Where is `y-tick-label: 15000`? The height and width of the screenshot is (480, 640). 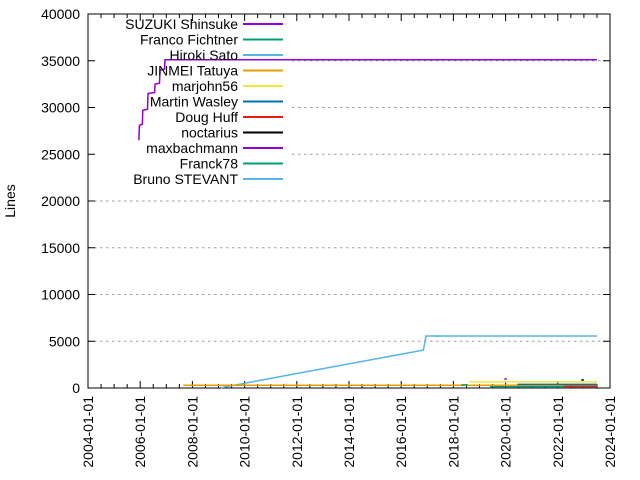
y-tick-label: 15000 is located at coordinates (60, 248).